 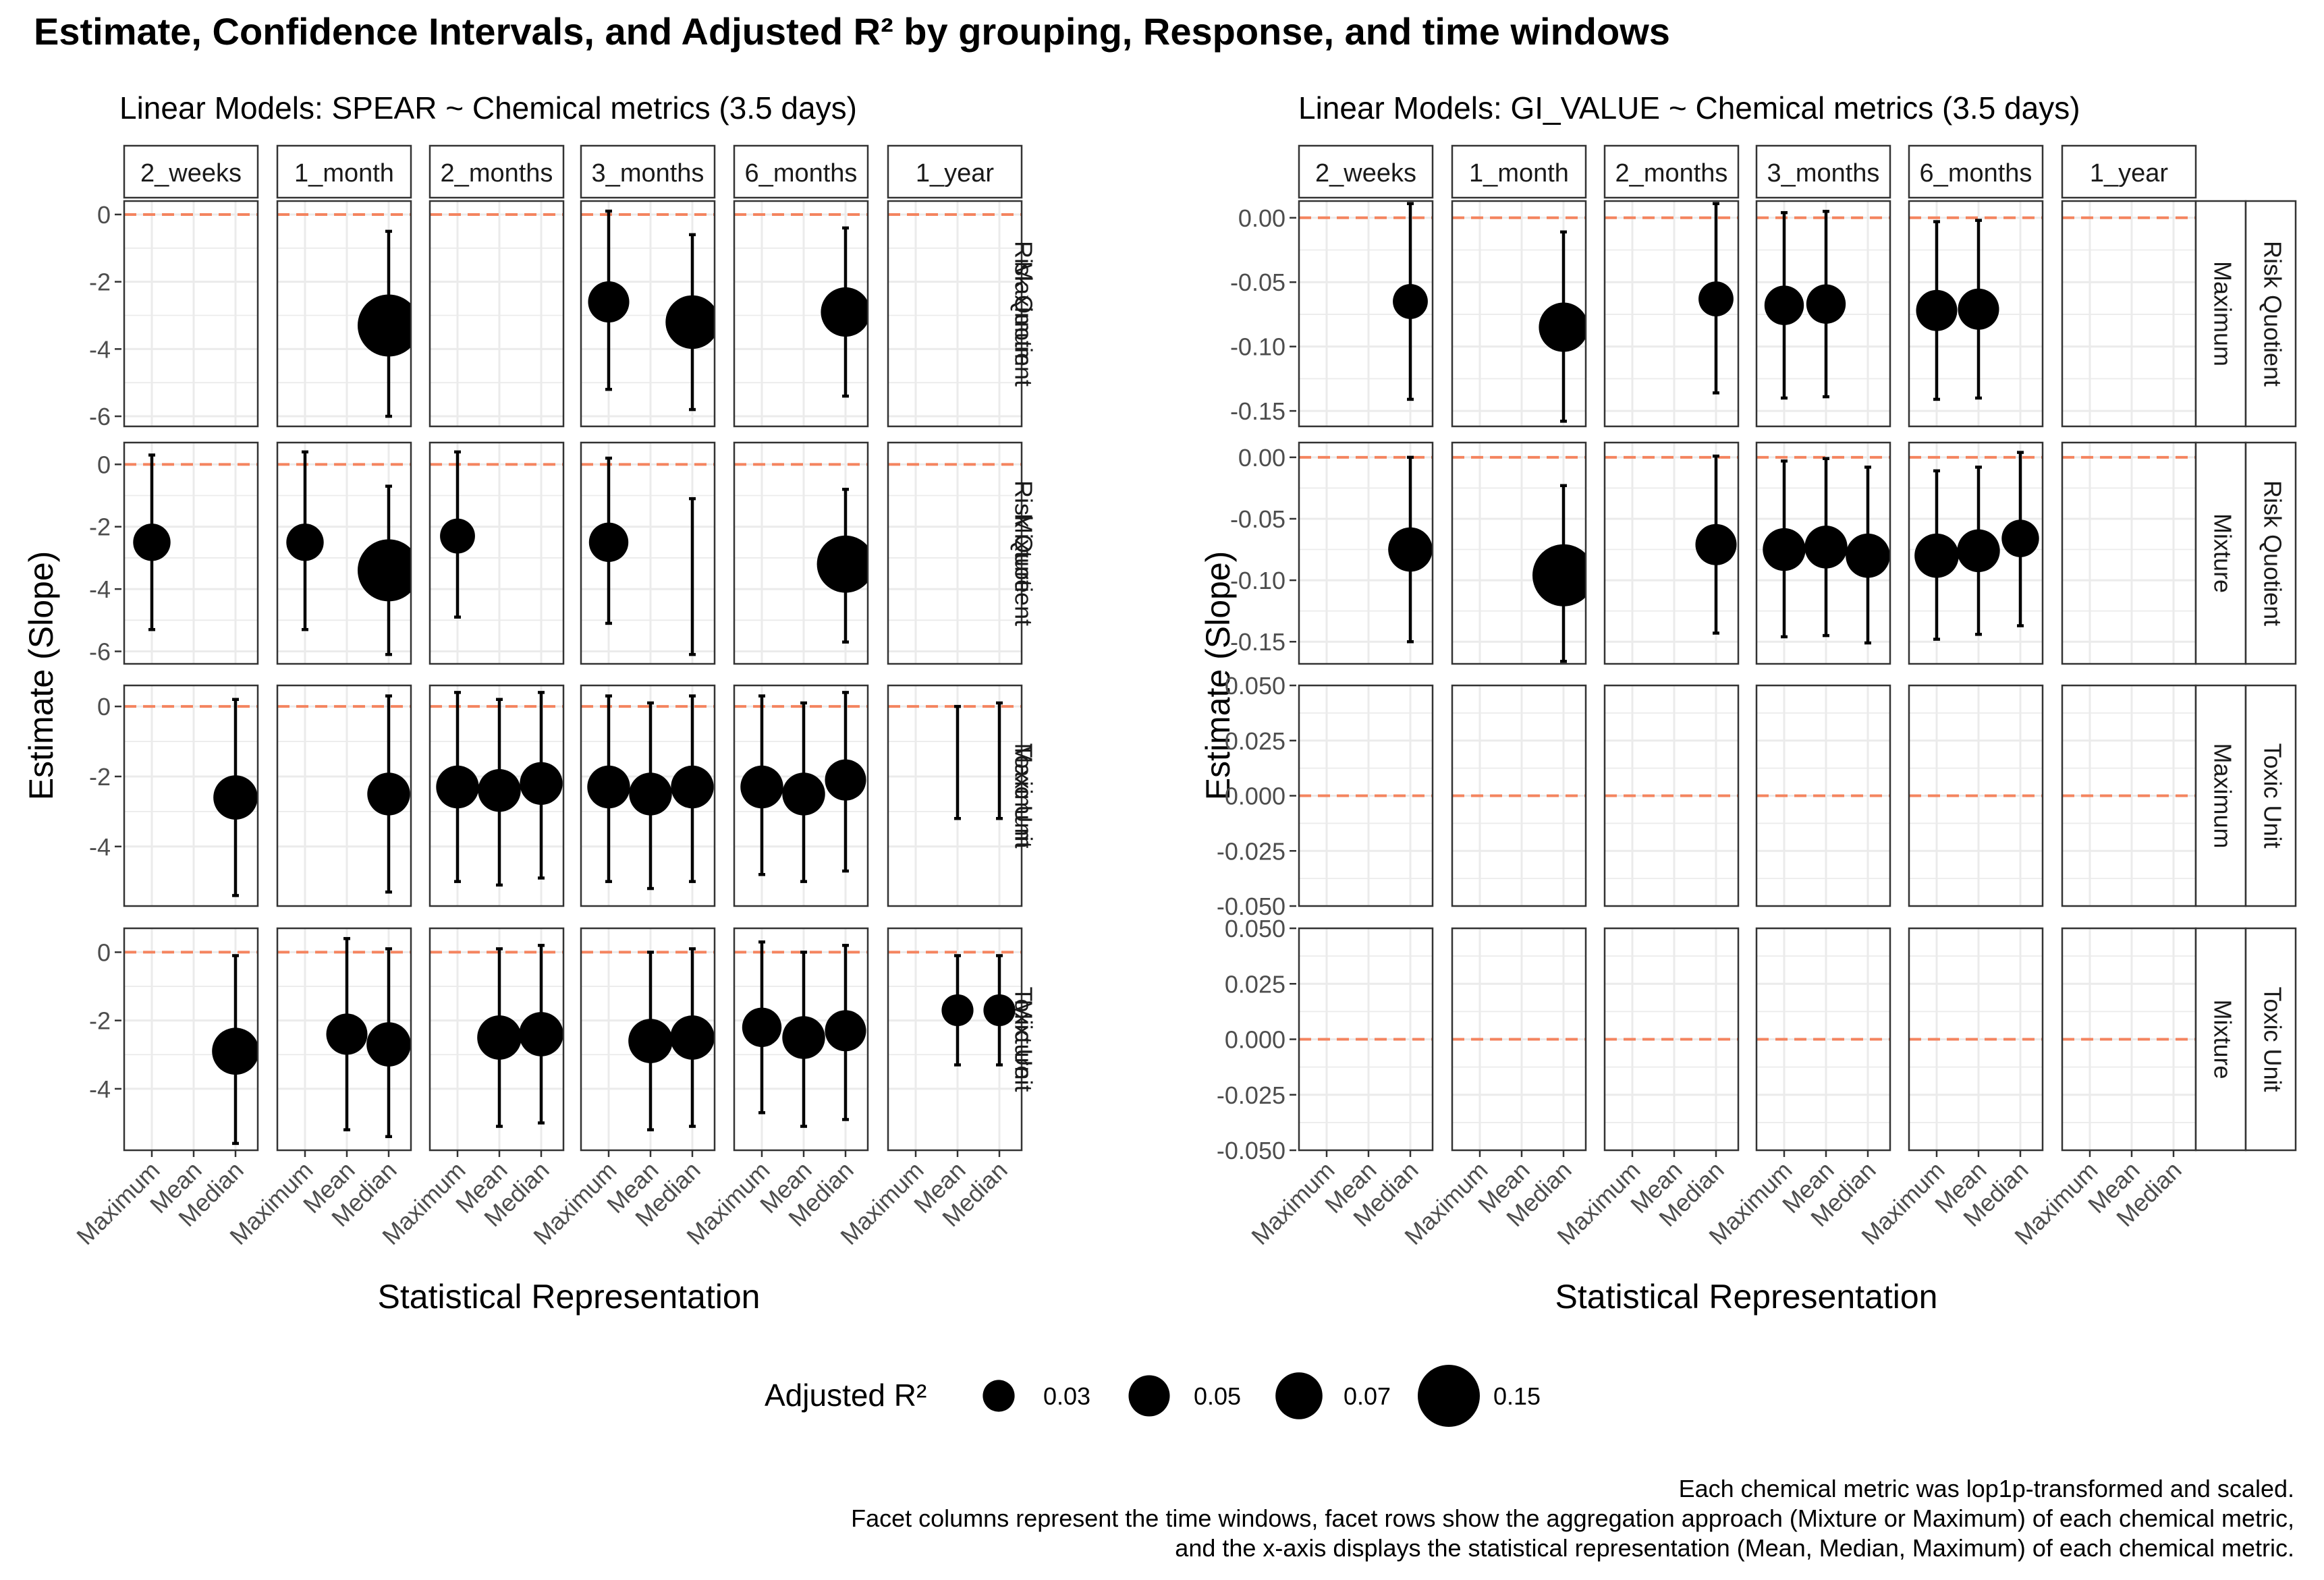 What do you see at coordinates (497, 173) in the screenshot?
I see `column-strip-label: 2_months` at bounding box center [497, 173].